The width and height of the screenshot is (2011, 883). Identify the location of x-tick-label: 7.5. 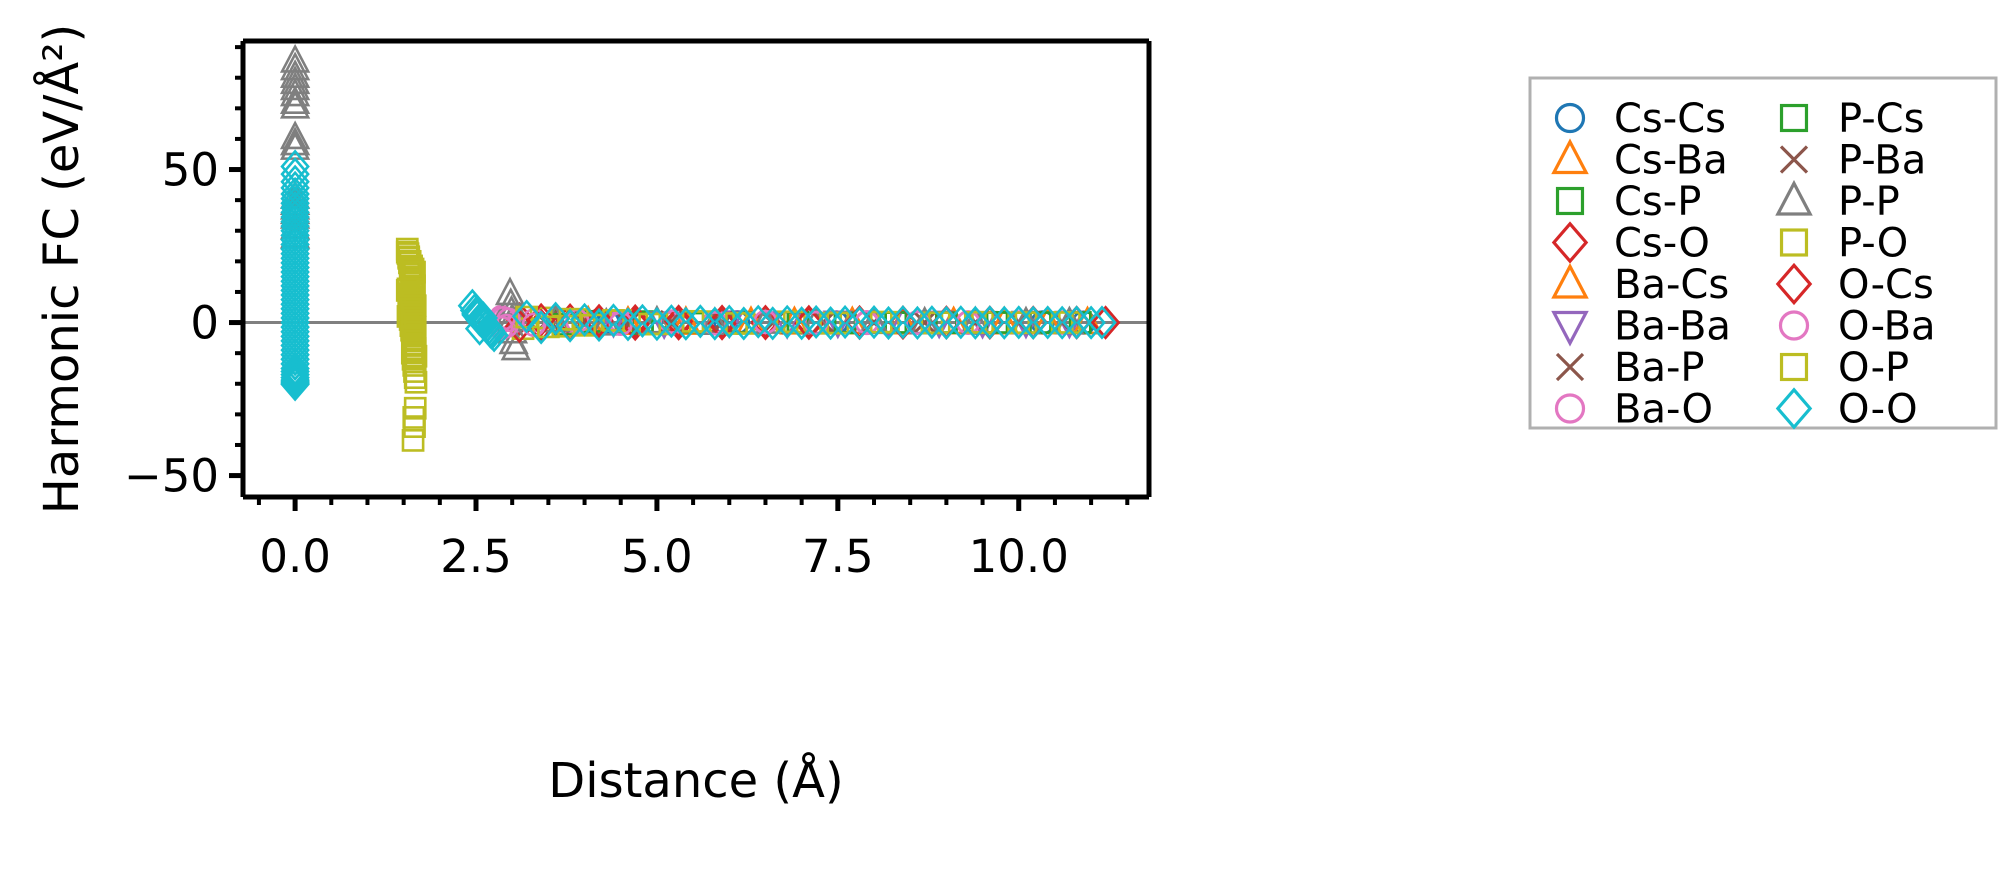
(838, 556).